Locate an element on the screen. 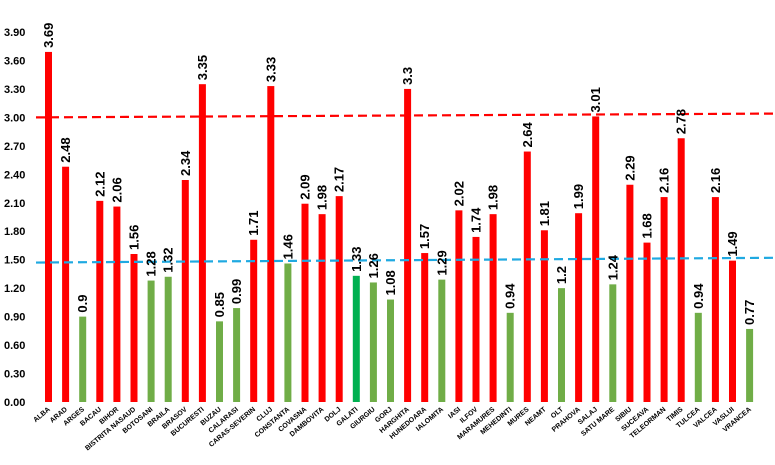 The width and height of the screenshot is (775, 465). bar-bucuresti is located at coordinates (202, 243).